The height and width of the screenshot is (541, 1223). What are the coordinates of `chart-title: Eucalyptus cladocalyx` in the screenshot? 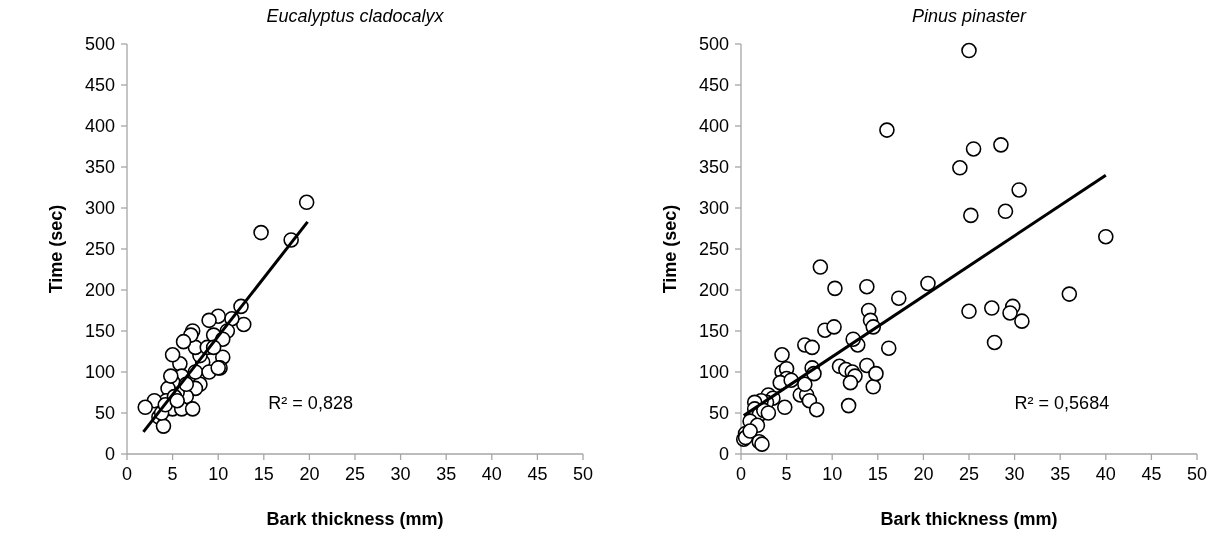 It's located at (355, 16).